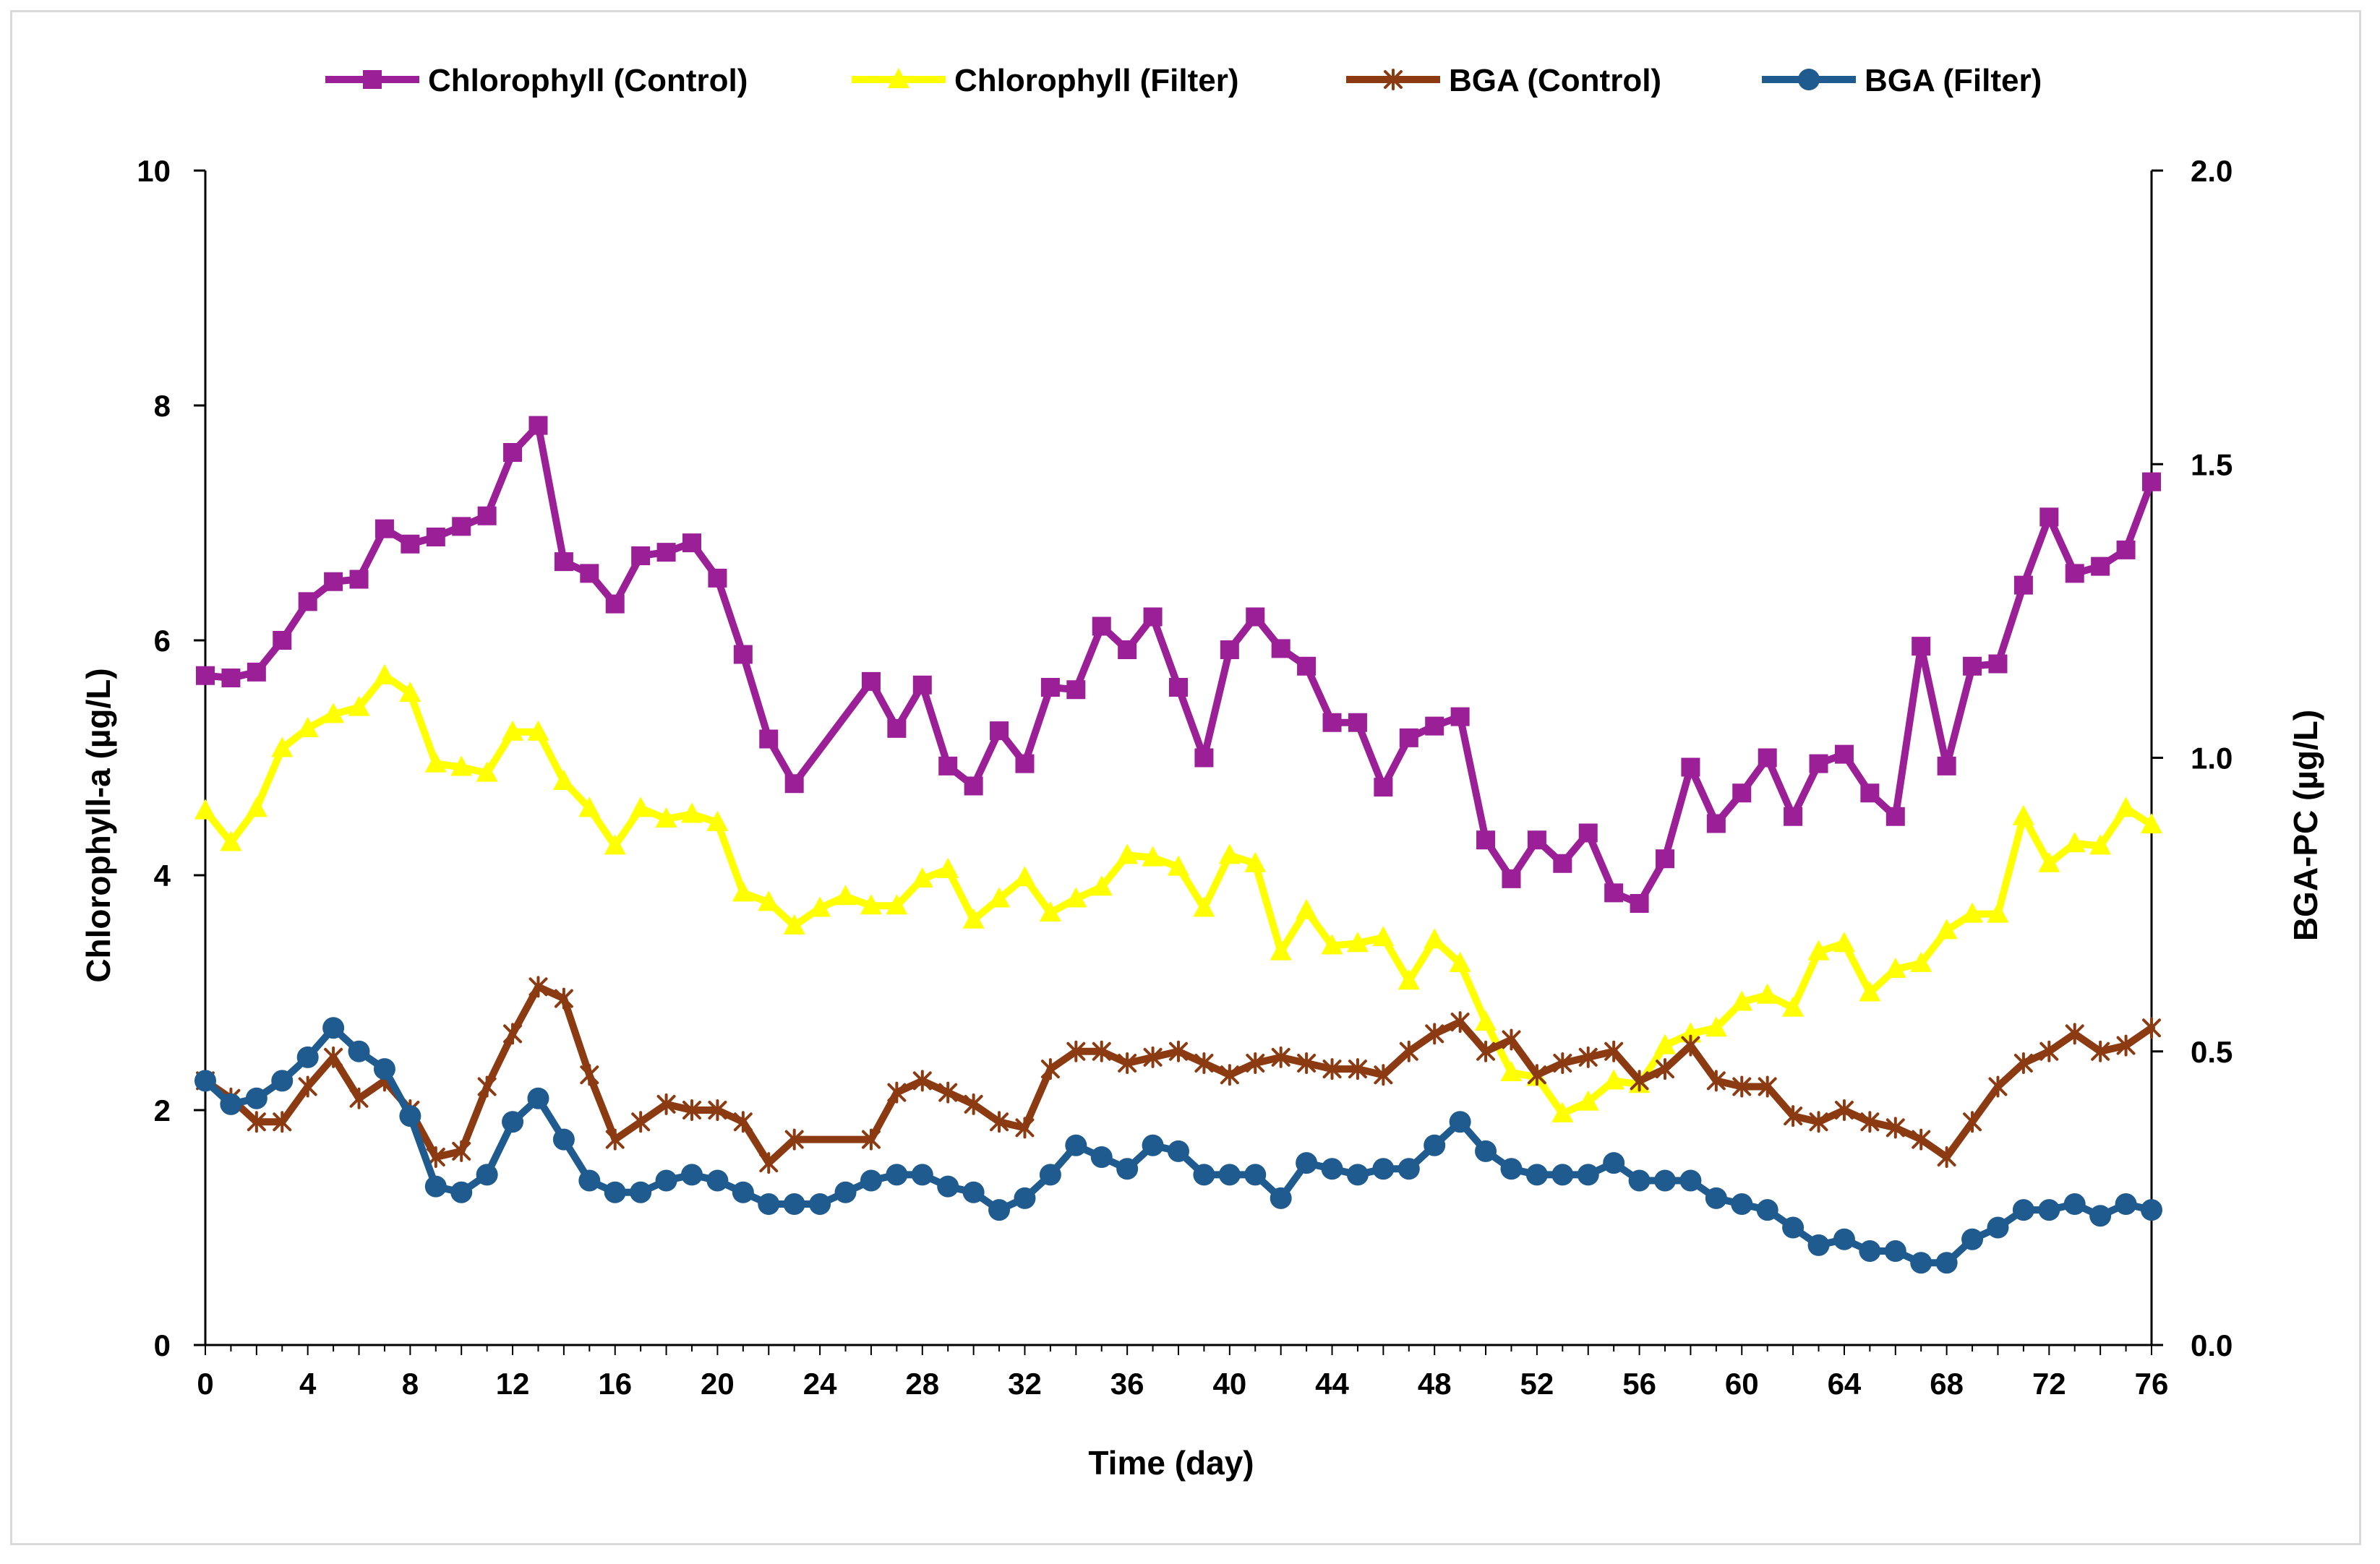 The height and width of the screenshot is (1564, 2380). Describe the element at coordinates (2305, 825) in the screenshot. I see `y2-axis-title: BGA-PC (µg/L)` at that location.